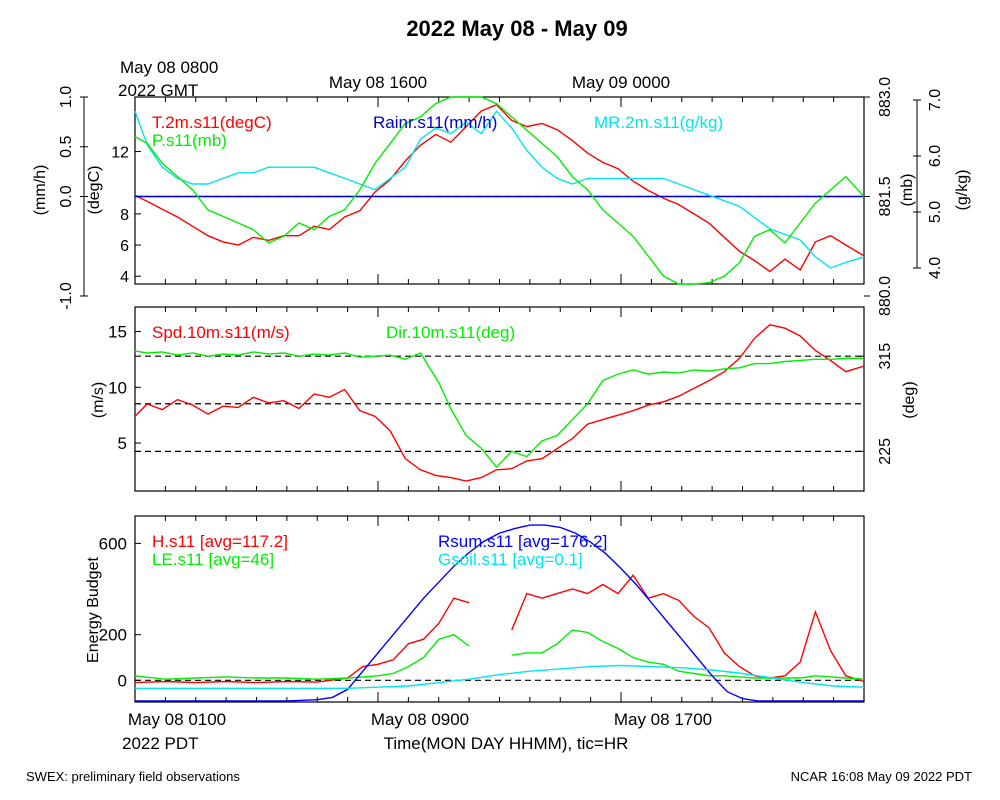  Describe the element at coordinates (506, 743) in the screenshot. I see `x-axis-label: Time(MON DAY HHMM), tic=HR` at that location.